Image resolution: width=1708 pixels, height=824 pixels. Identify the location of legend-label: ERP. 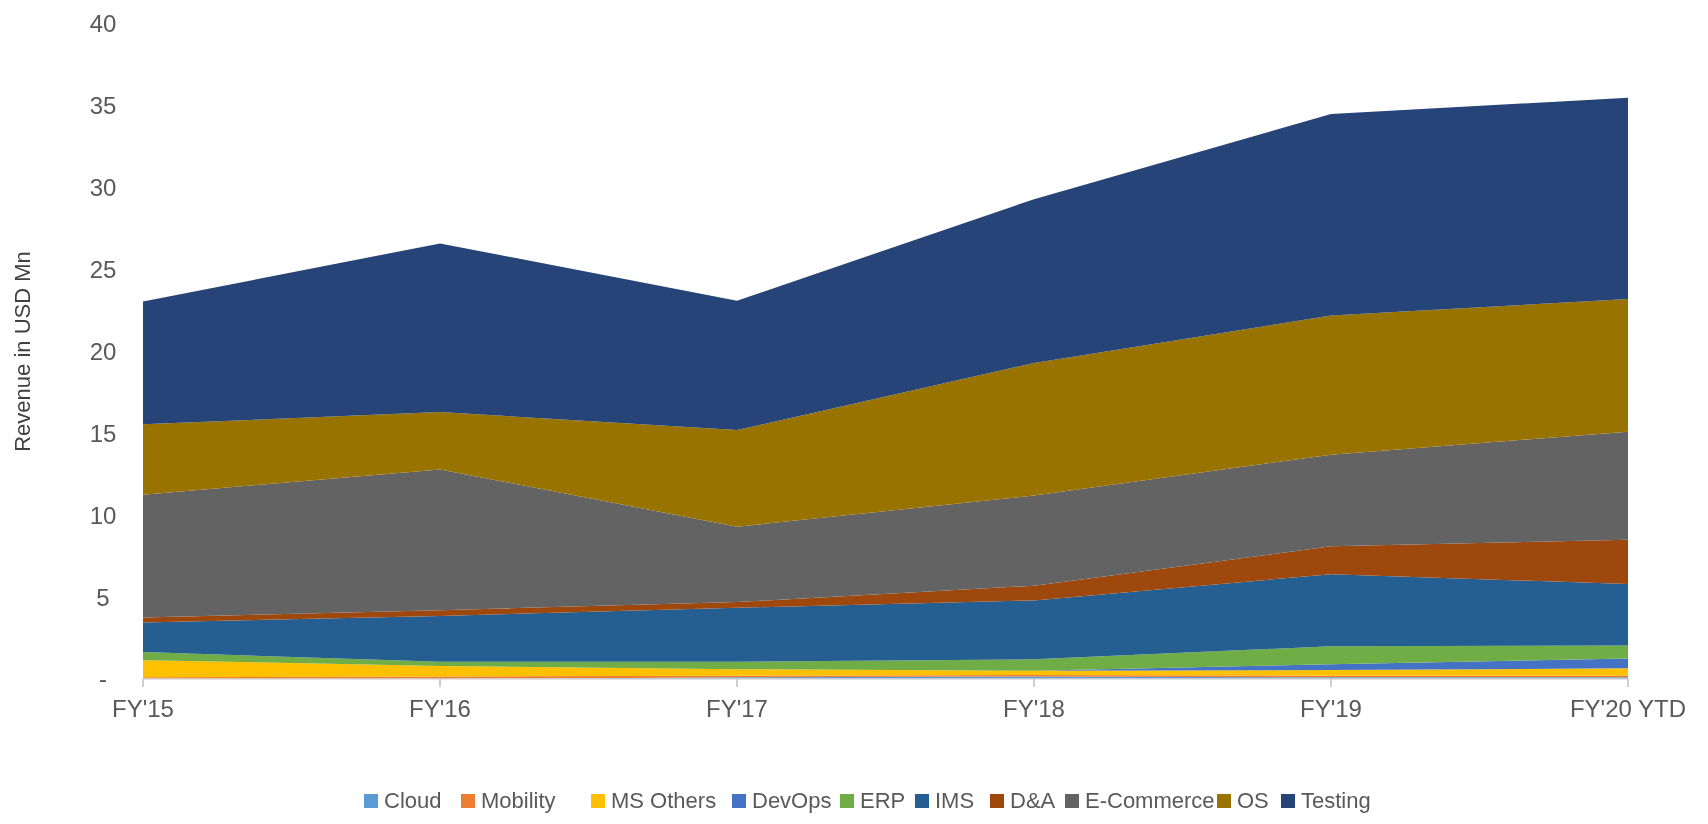
(883, 800).